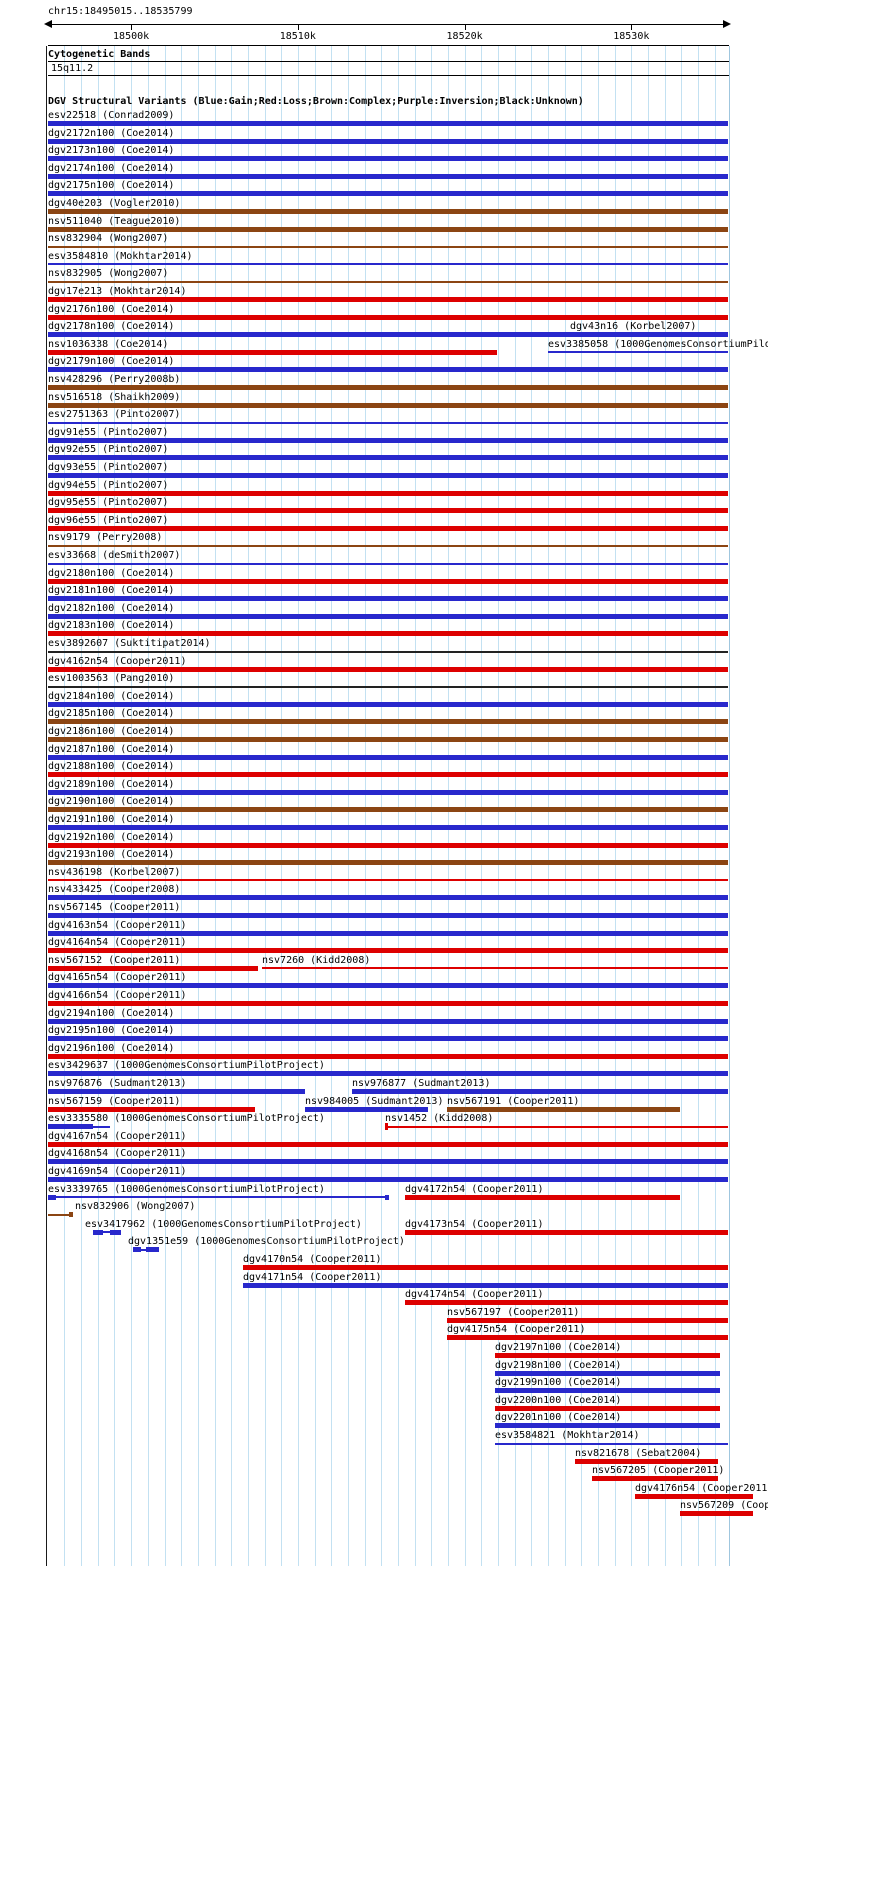  What do you see at coordinates (135, 1207) in the screenshot?
I see `variant-label: nsv832906 (Wong2007)` at bounding box center [135, 1207].